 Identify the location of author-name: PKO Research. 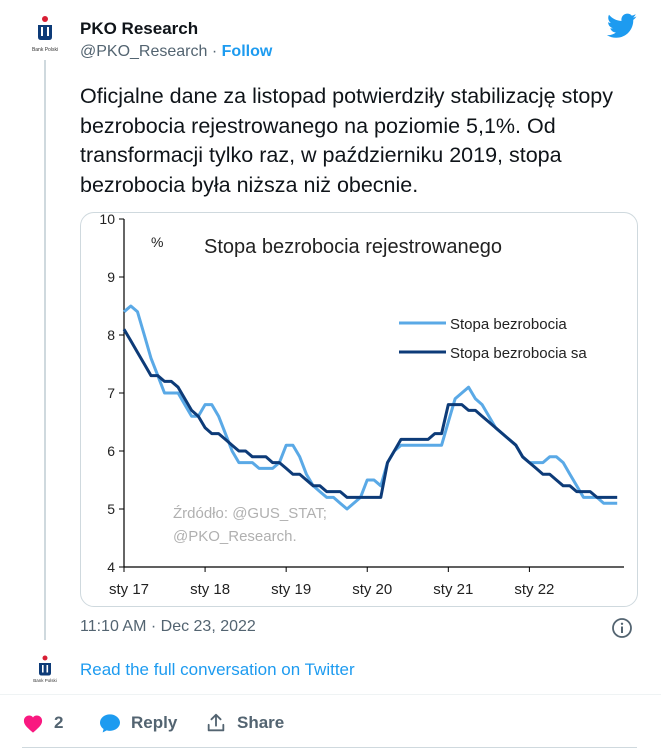
(139, 28).